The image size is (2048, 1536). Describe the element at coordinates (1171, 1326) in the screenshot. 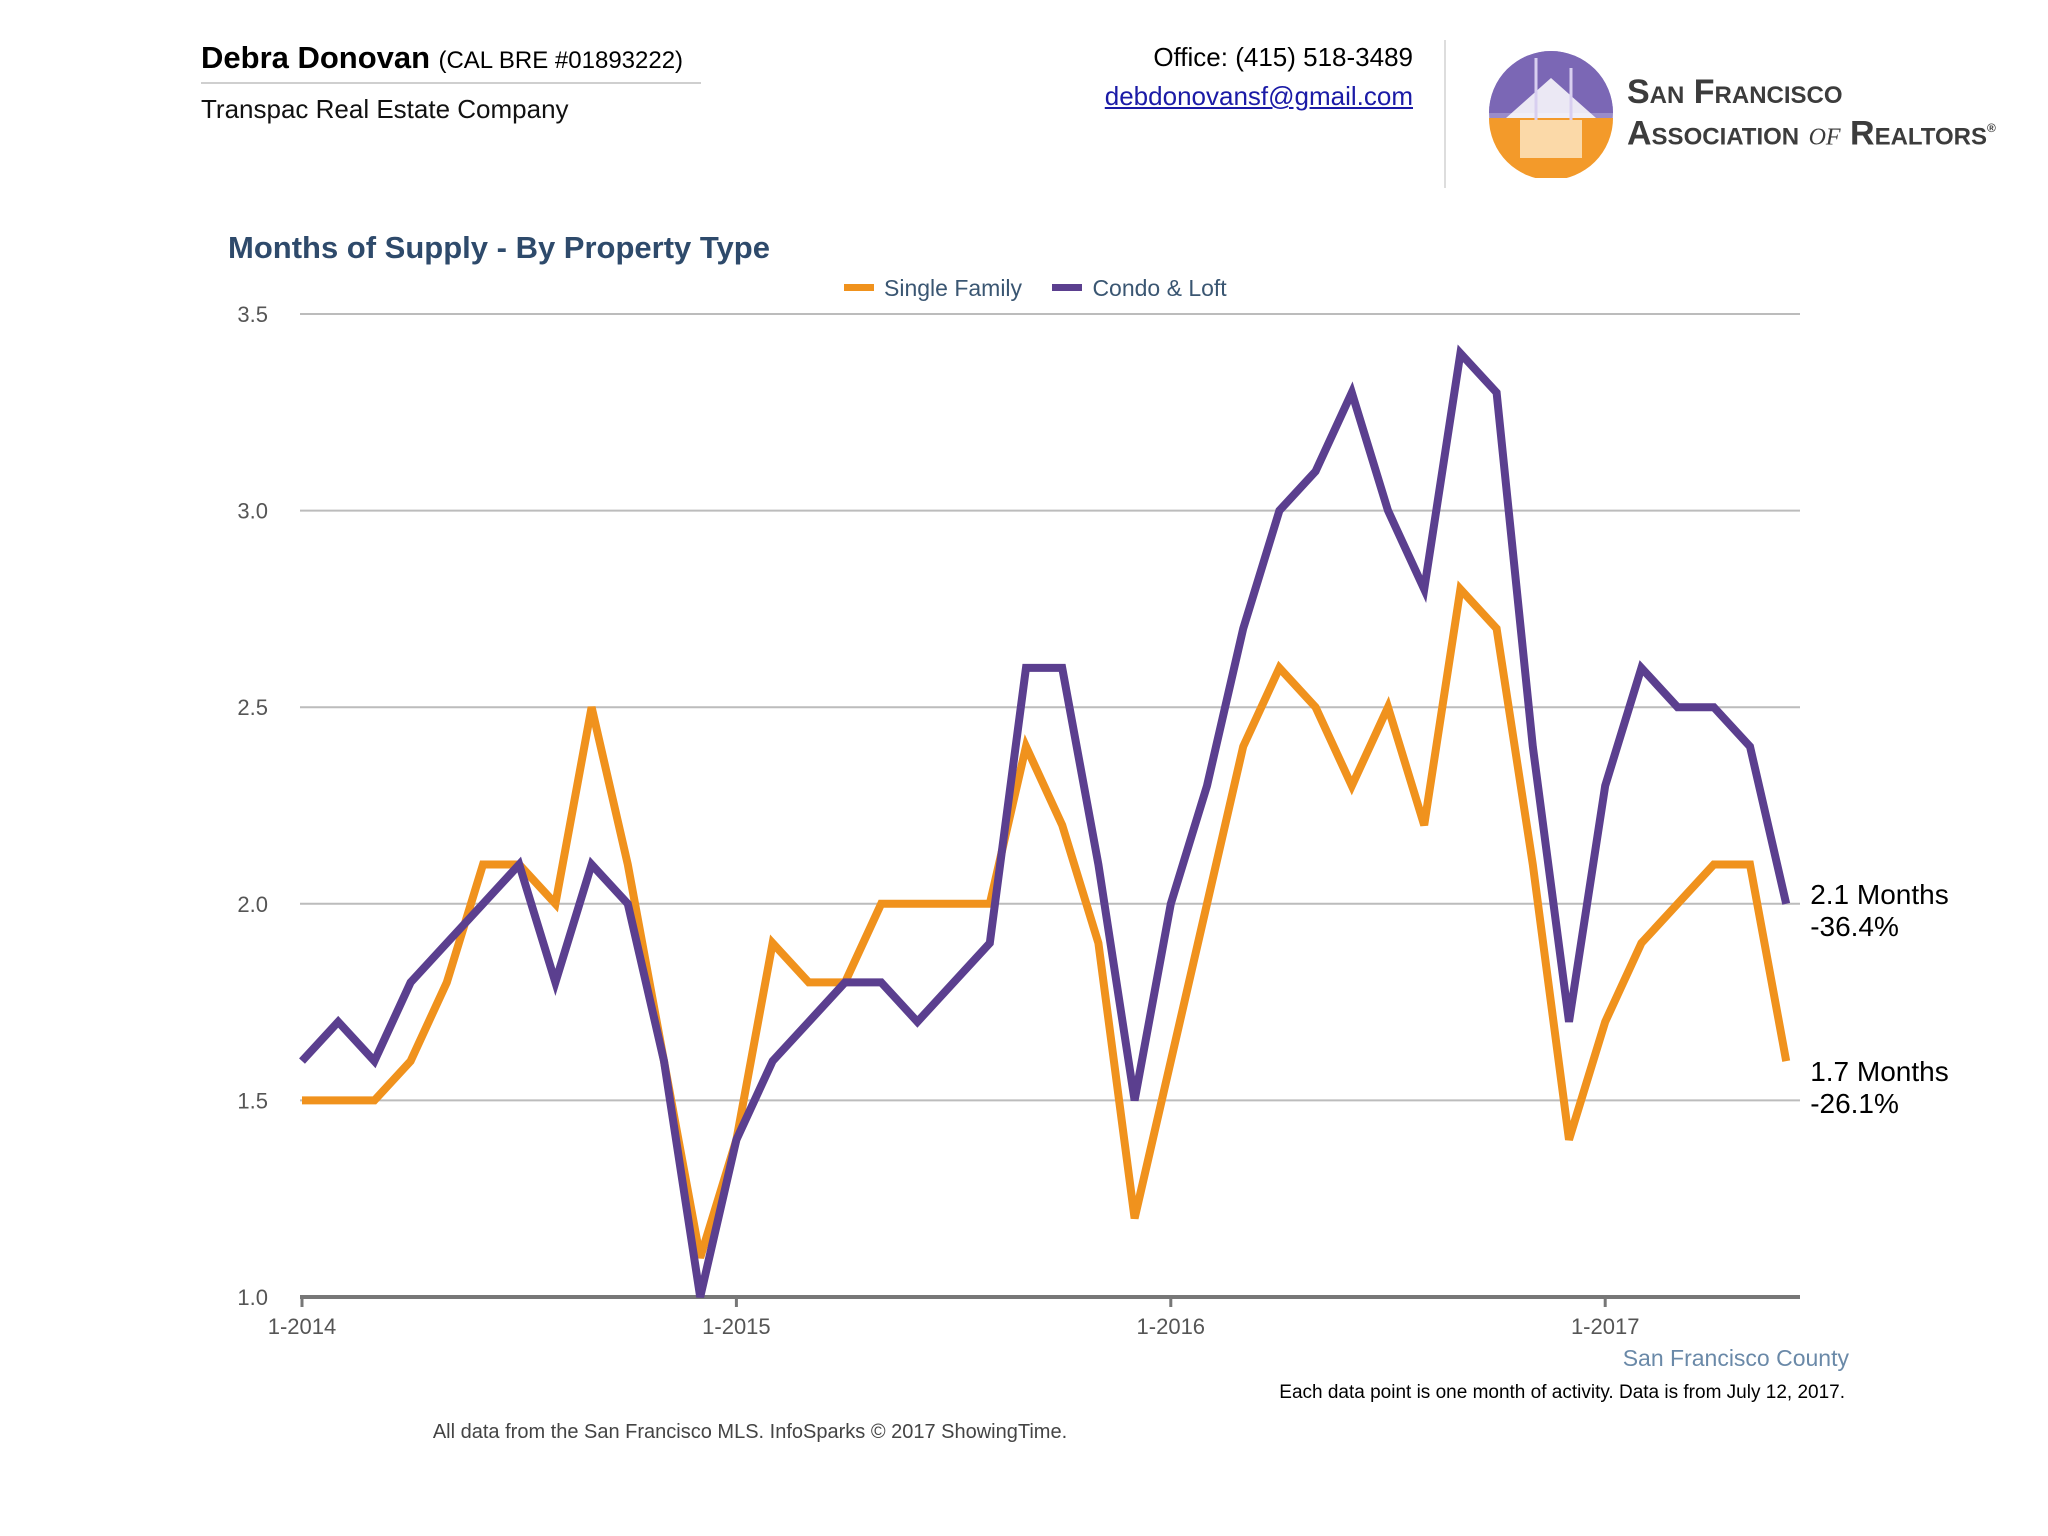

I see `x-tick-label: 1-2016` at that location.